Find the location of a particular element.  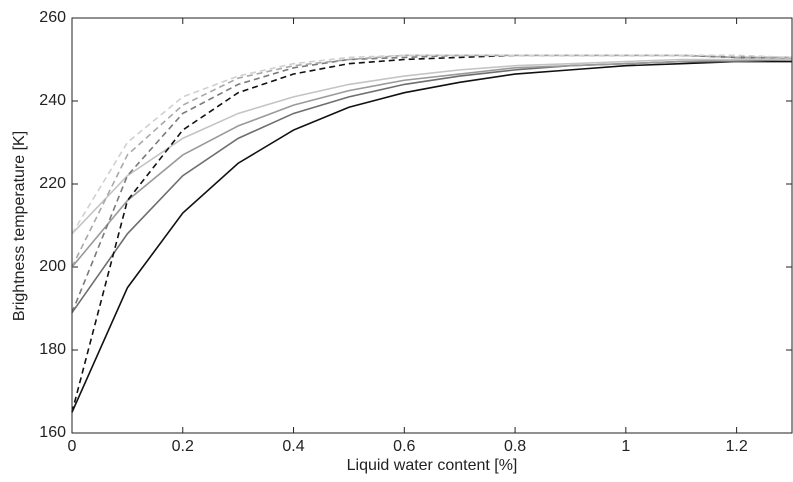

x-tick-label: 1.2 is located at coordinates (736, 446).